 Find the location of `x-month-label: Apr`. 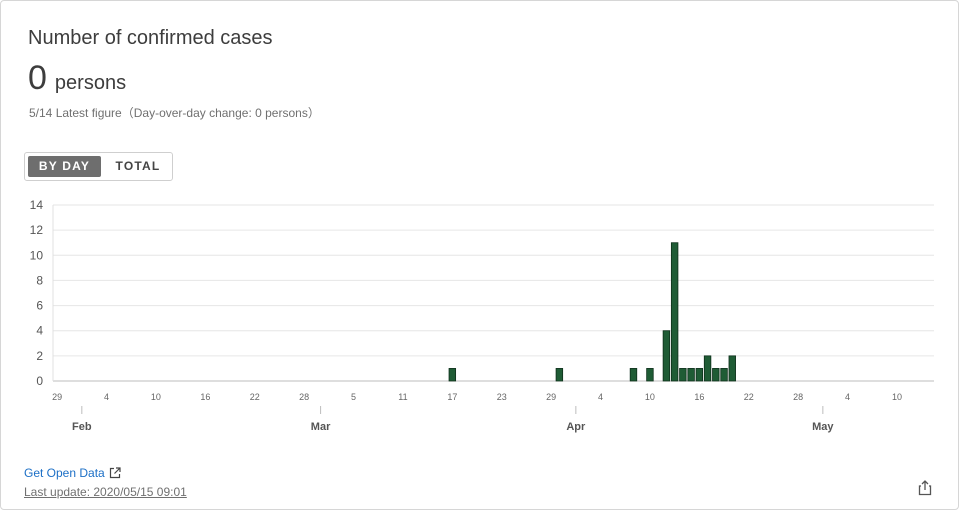

x-month-label: Apr is located at coordinates (576, 427).